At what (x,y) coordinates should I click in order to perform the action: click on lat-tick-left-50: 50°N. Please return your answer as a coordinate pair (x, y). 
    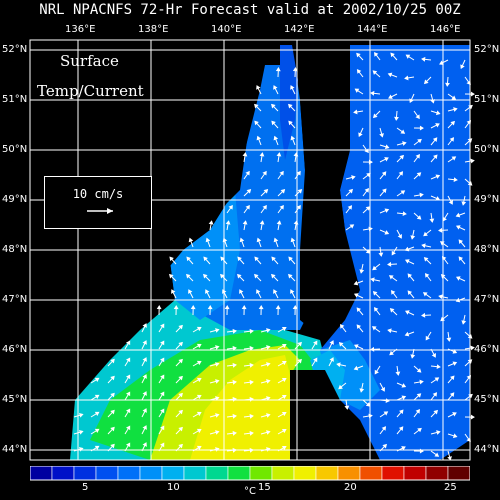
    Looking at the image, I should click on (15, 149).